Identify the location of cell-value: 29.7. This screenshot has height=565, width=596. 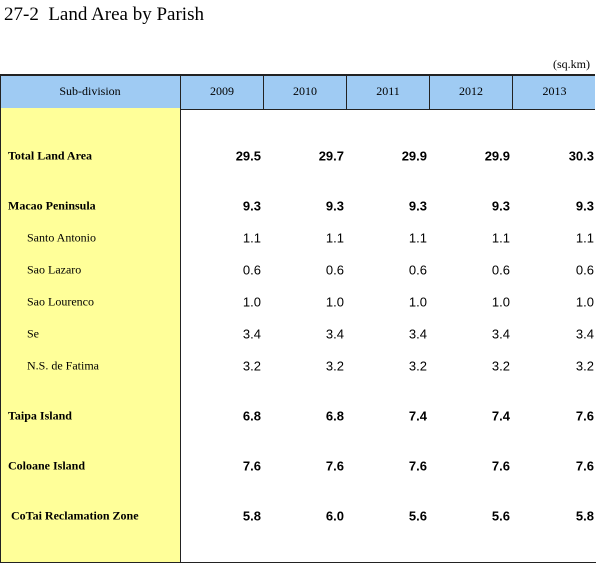
(331, 156).